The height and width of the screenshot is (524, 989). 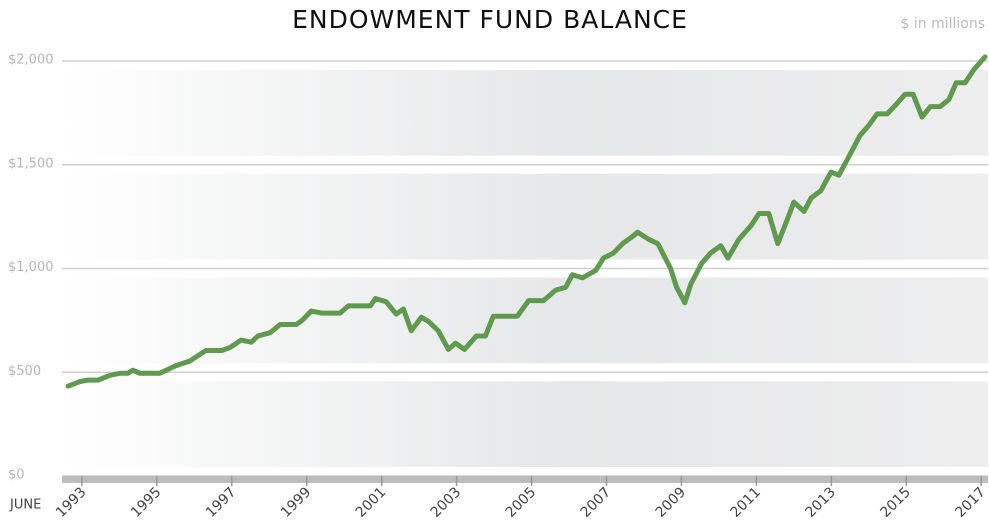 What do you see at coordinates (525, 479) in the screenshot?
I see `x-axis` at bounding box center [525, 479].